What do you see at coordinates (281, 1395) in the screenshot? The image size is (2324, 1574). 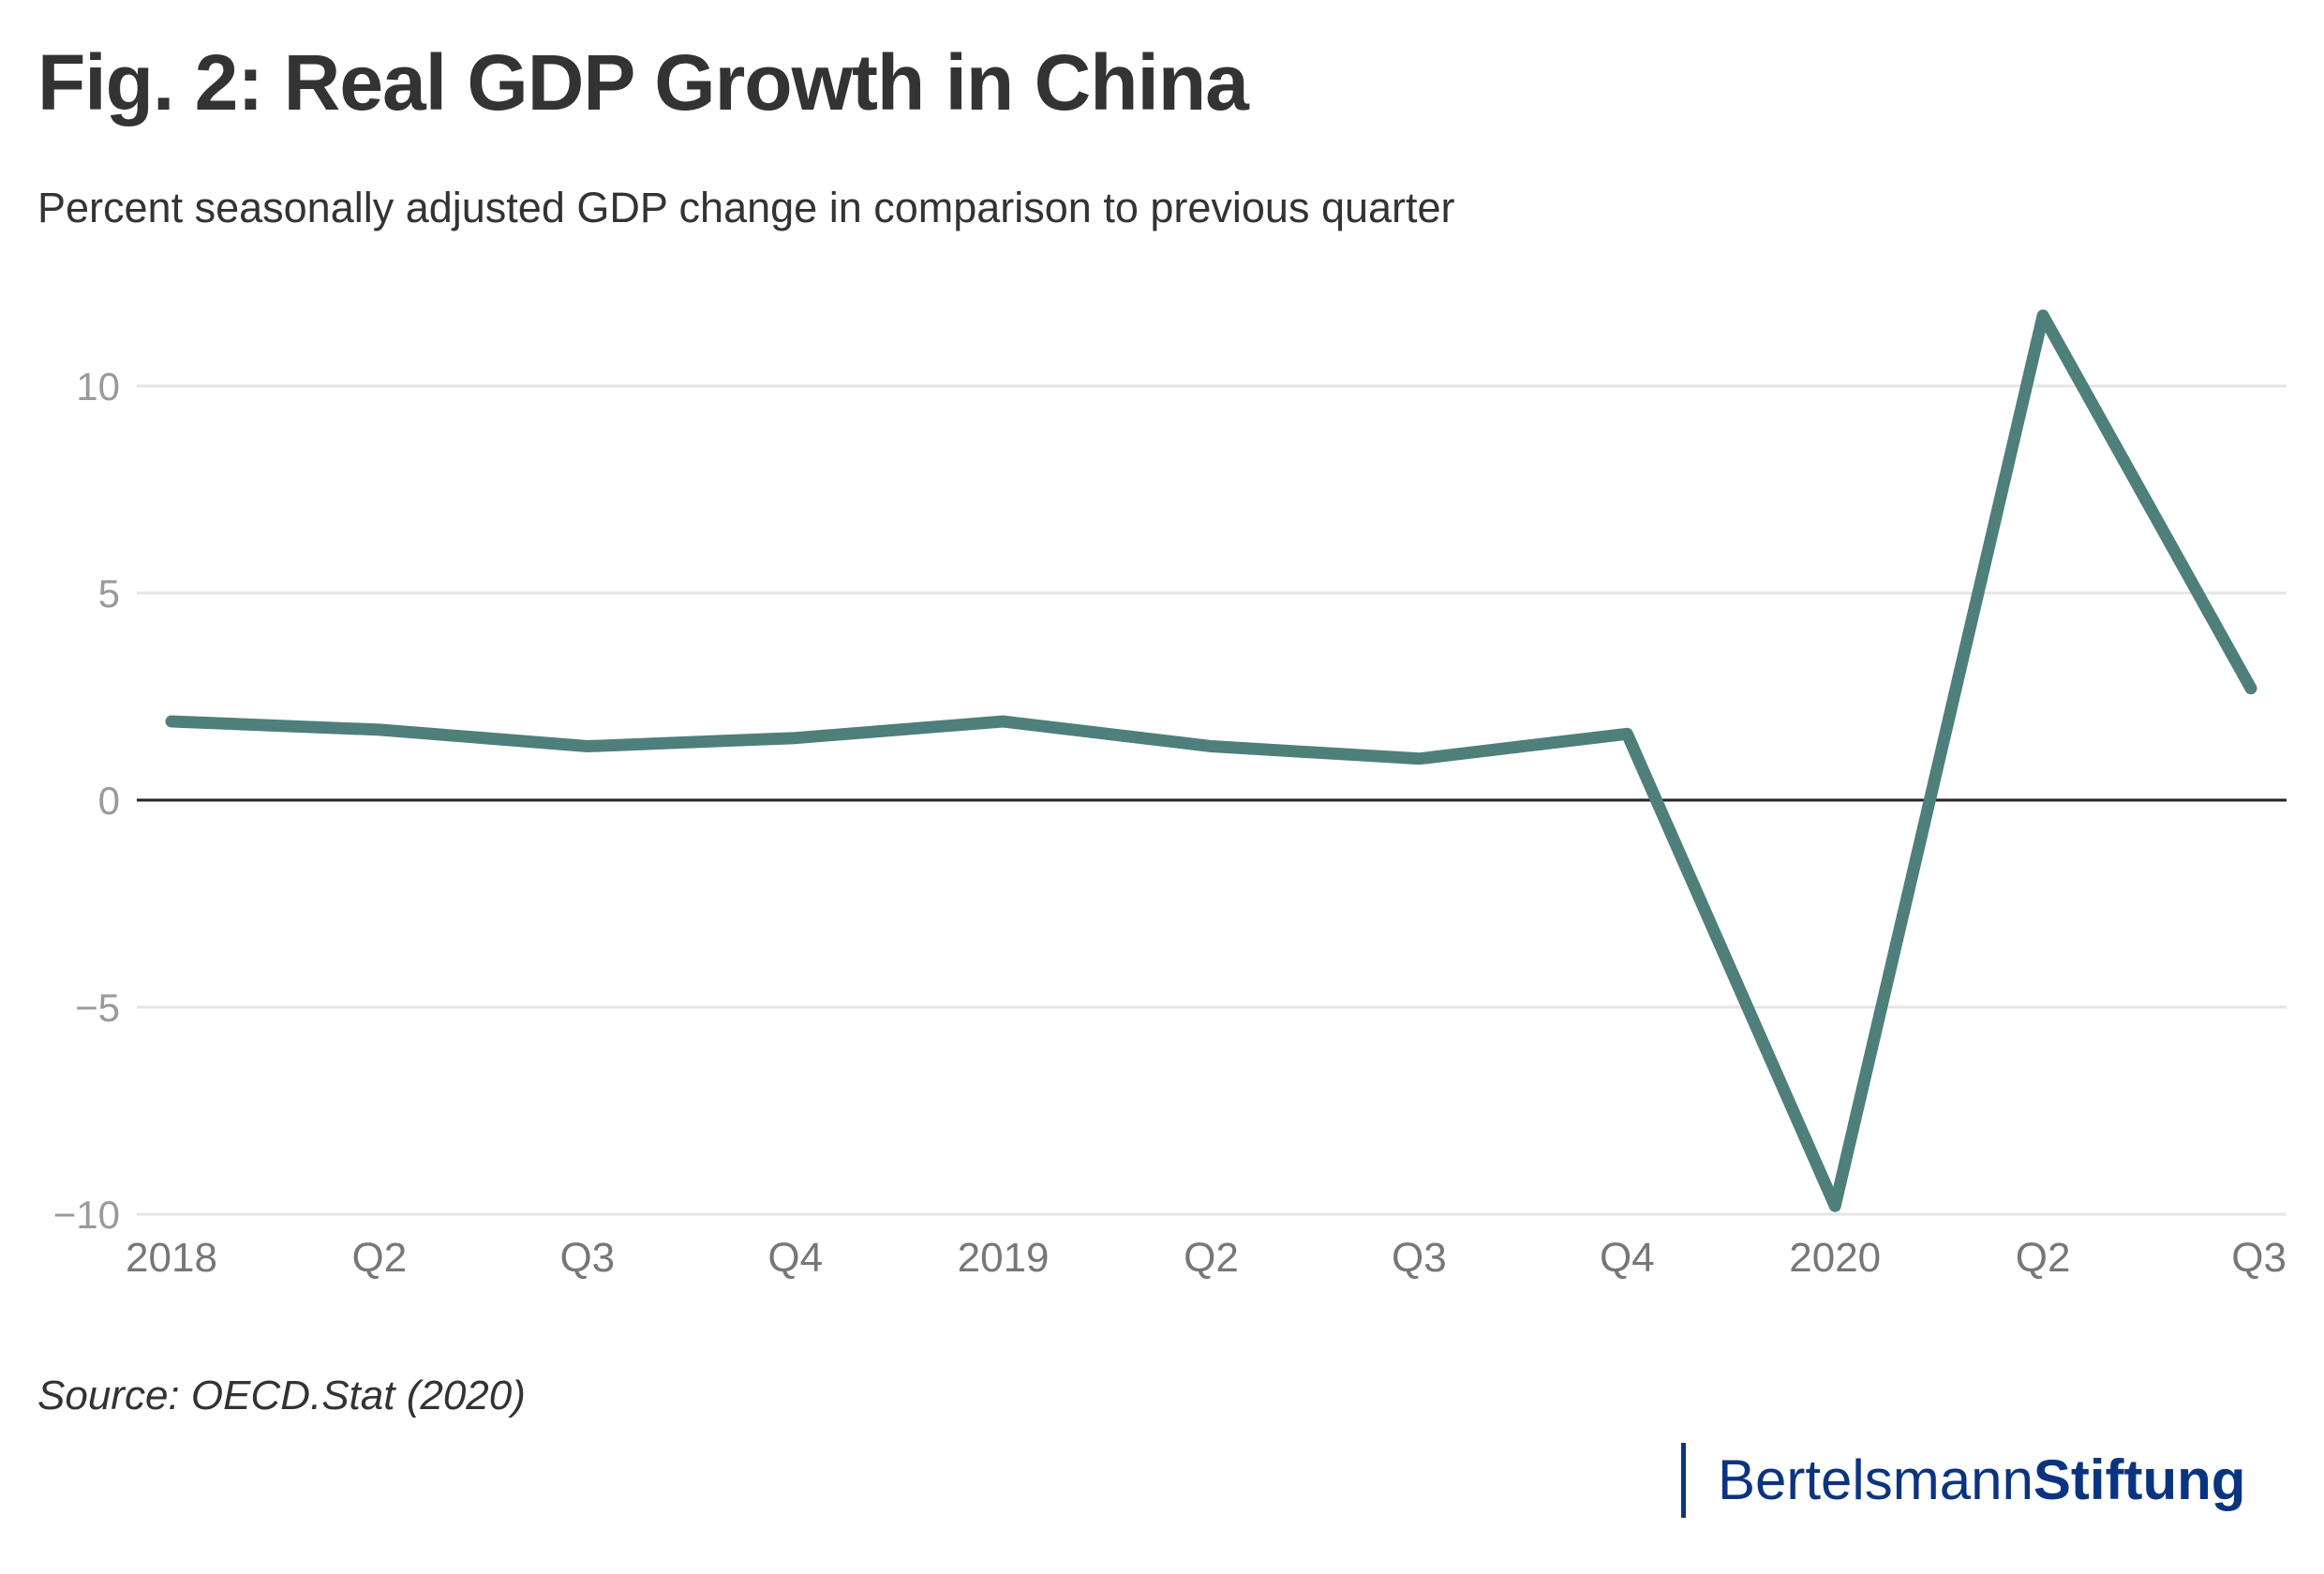 I see `source-note: Source: OECD.Stat (2020)` at bounding box center [281, 1395].